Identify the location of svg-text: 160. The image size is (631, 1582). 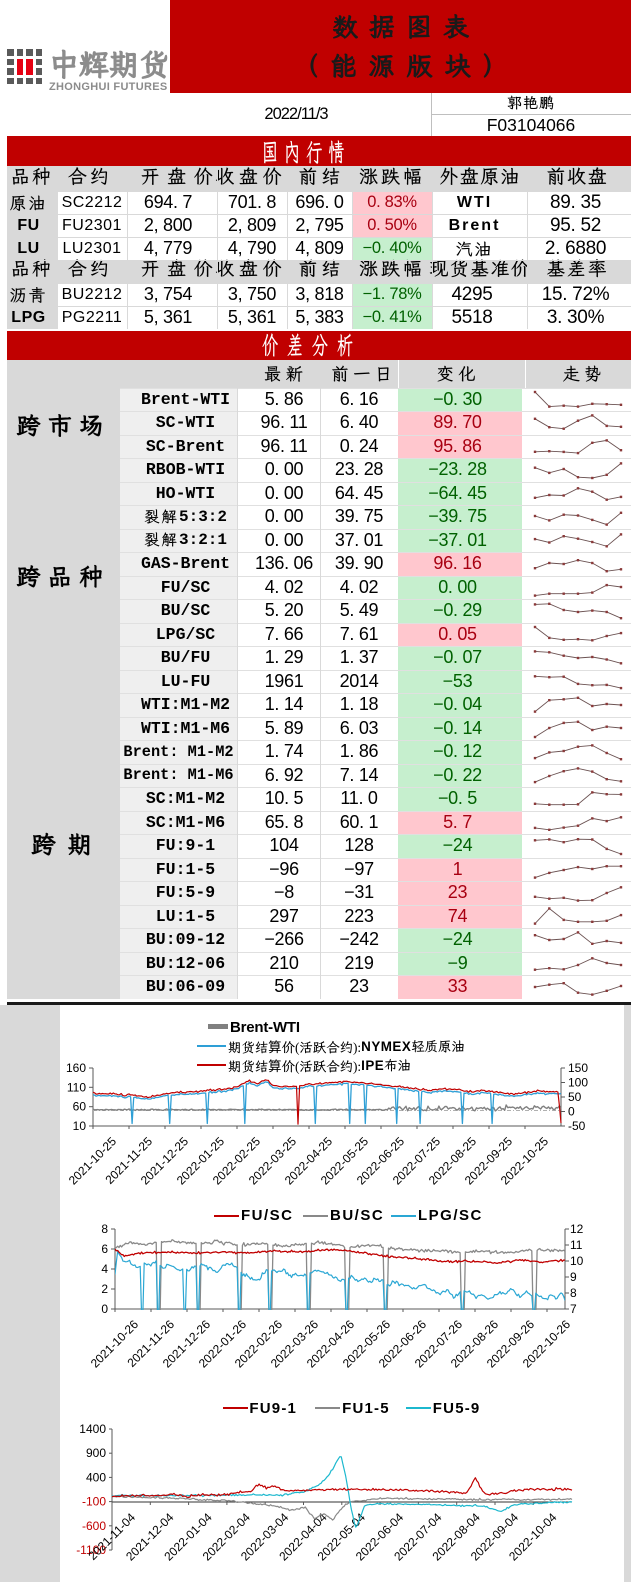
(76, 1068).